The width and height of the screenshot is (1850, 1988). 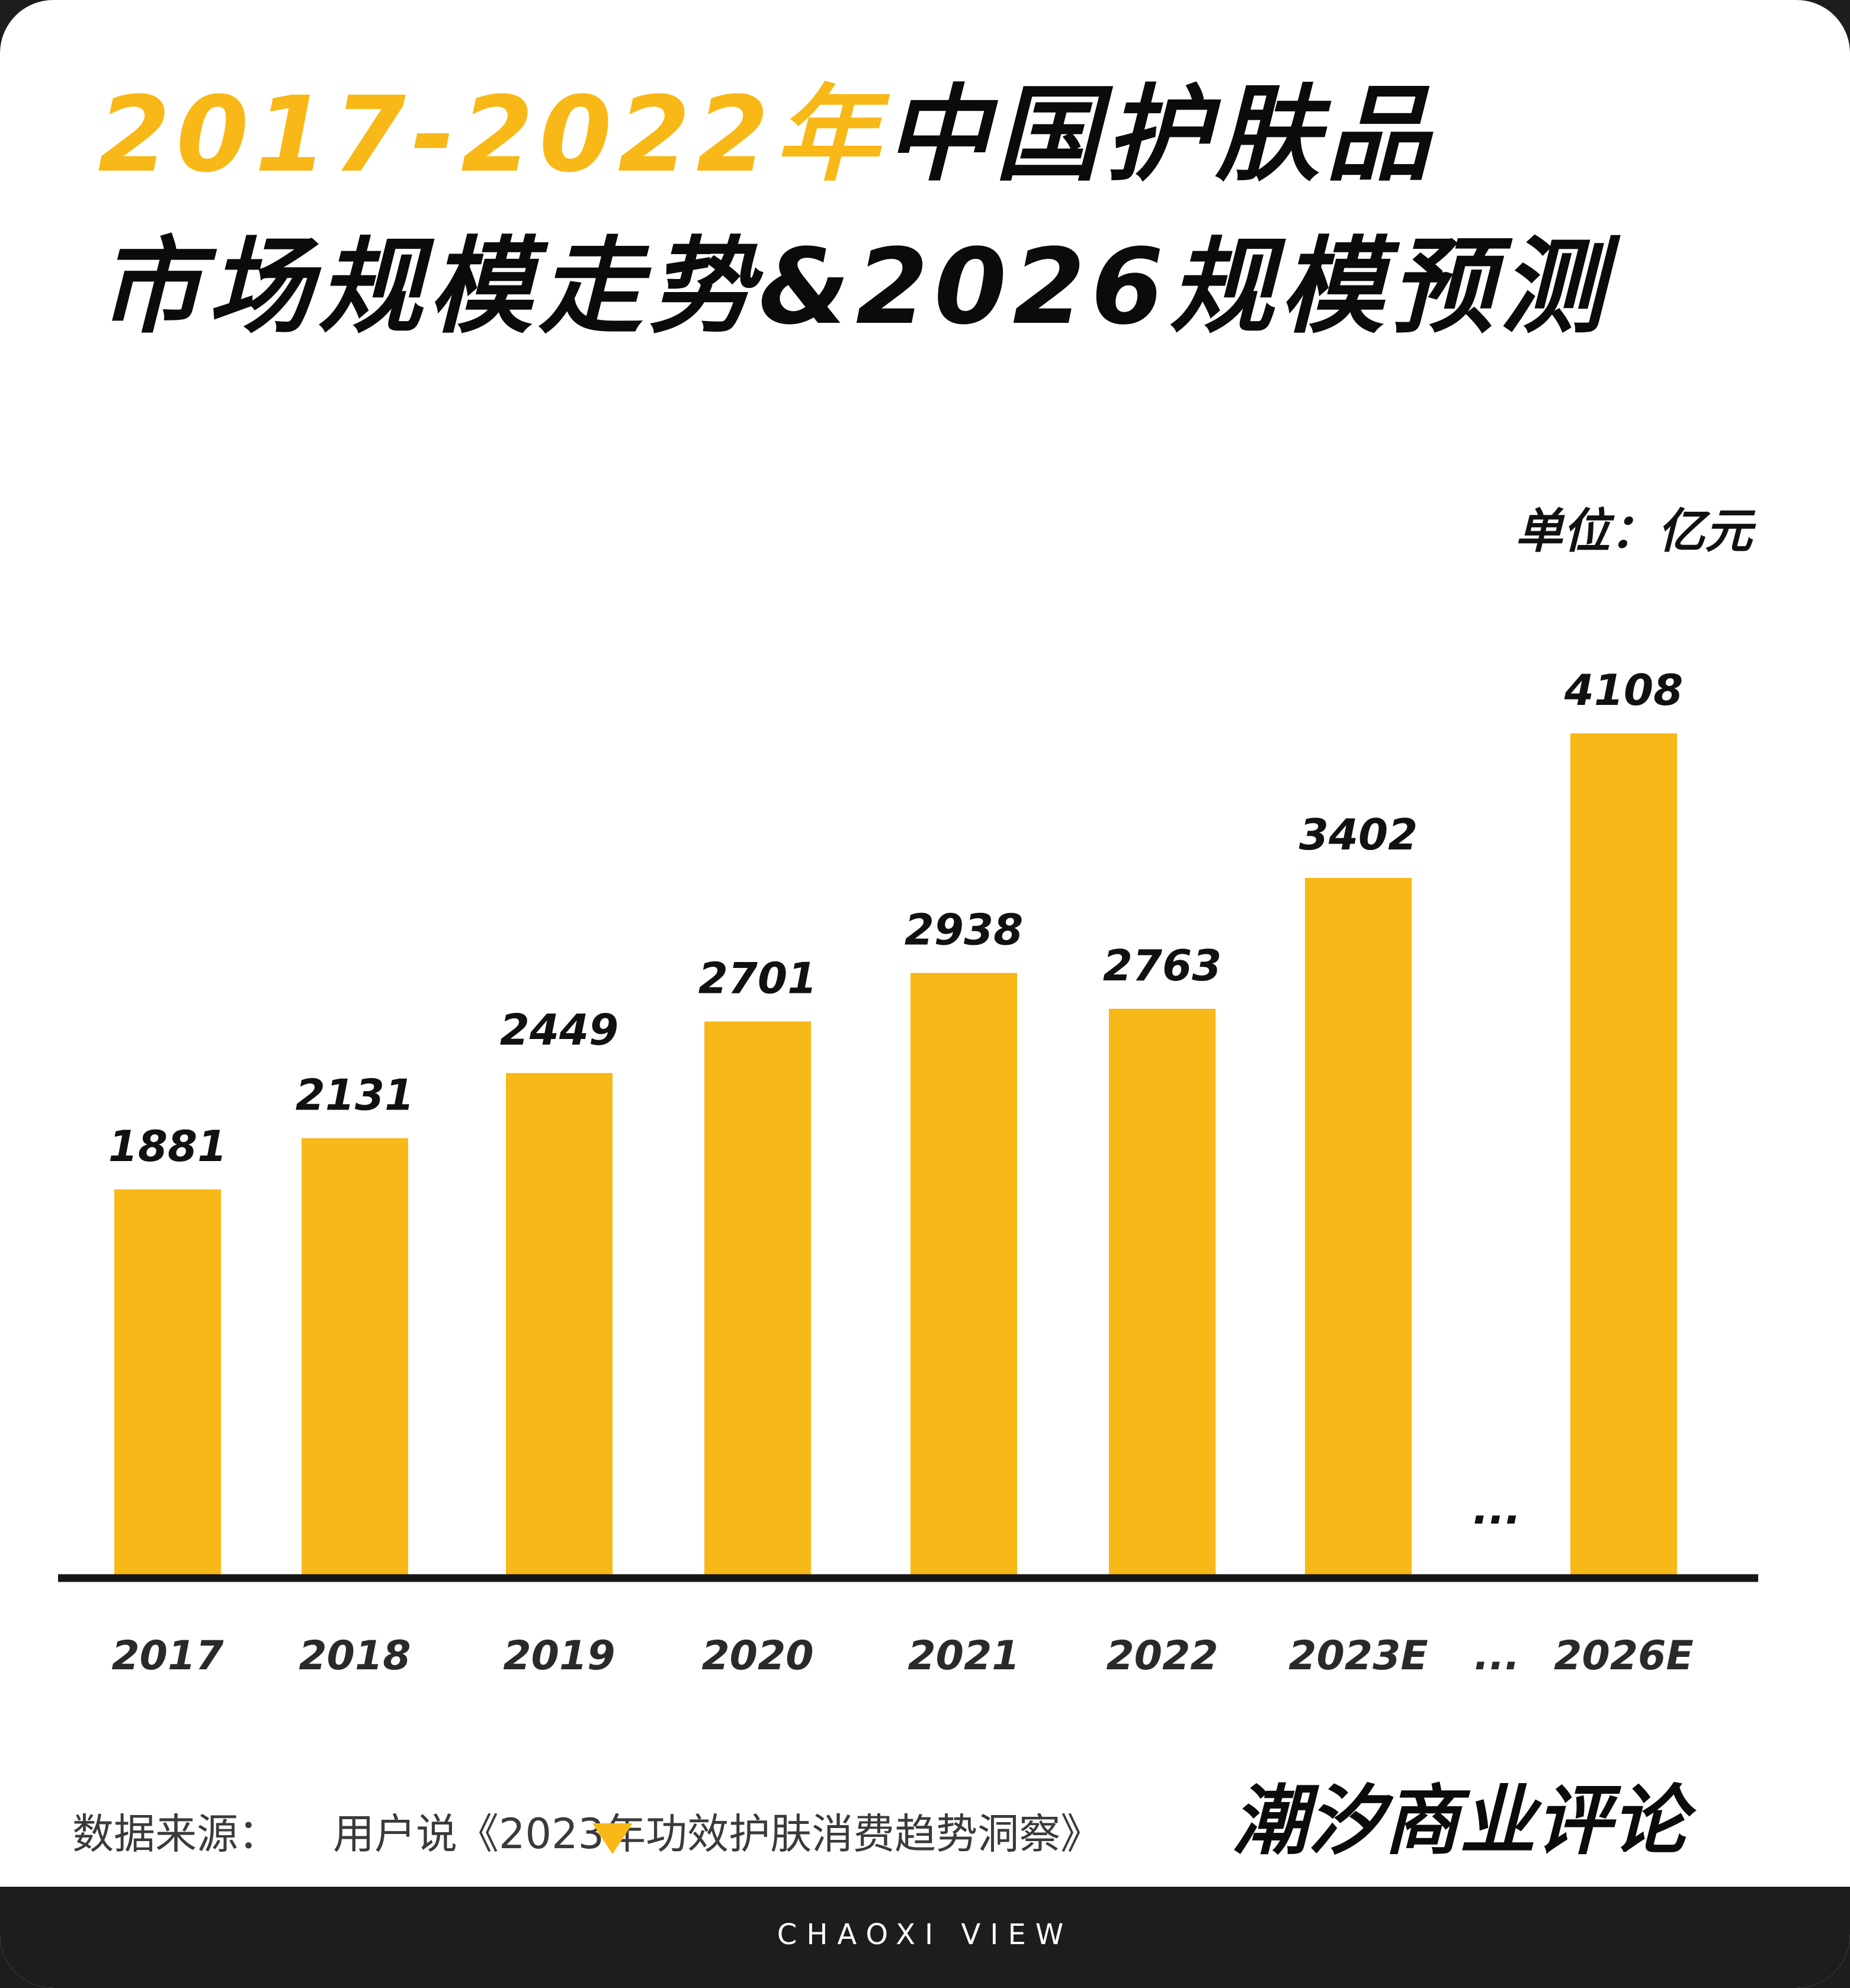 What do you see at coordinates (1162, 1656) in the screenshot?
I see `x-tick-label-2022: 2022` at bounding box center [1162, 1656].